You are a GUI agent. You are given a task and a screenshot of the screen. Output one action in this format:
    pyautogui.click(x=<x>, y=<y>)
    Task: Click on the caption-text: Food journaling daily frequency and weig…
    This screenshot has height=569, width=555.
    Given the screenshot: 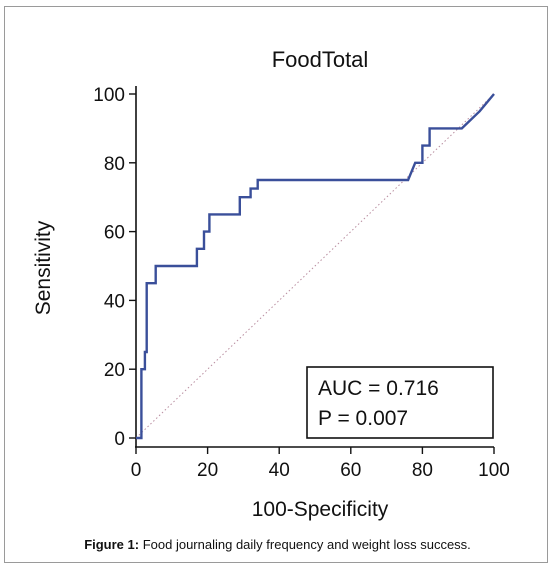 What is the action you would take?
    pyautogui.click(x=306, y=544)
    